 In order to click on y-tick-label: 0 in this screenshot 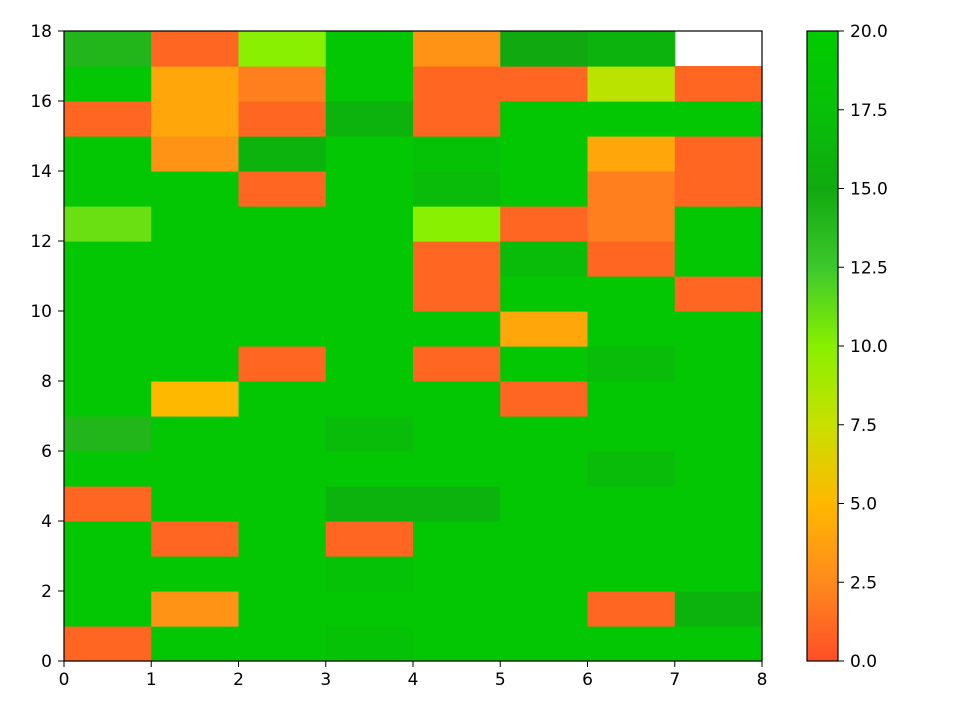, I will do `click(46, 662)`.